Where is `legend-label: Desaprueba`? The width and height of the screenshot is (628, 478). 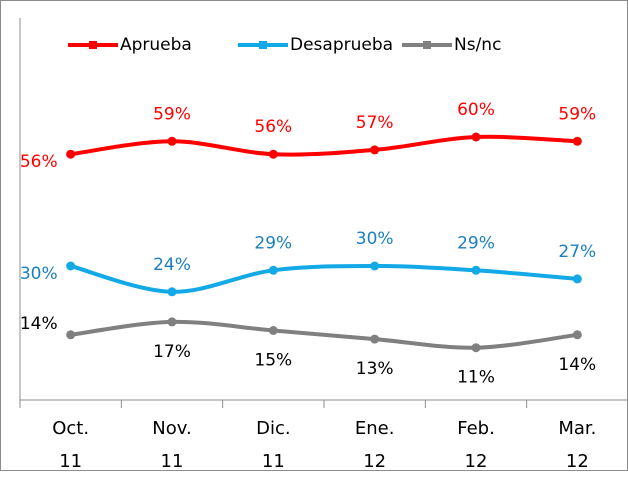 legend-label: Desaprueba is located at coordinates (341, 45).